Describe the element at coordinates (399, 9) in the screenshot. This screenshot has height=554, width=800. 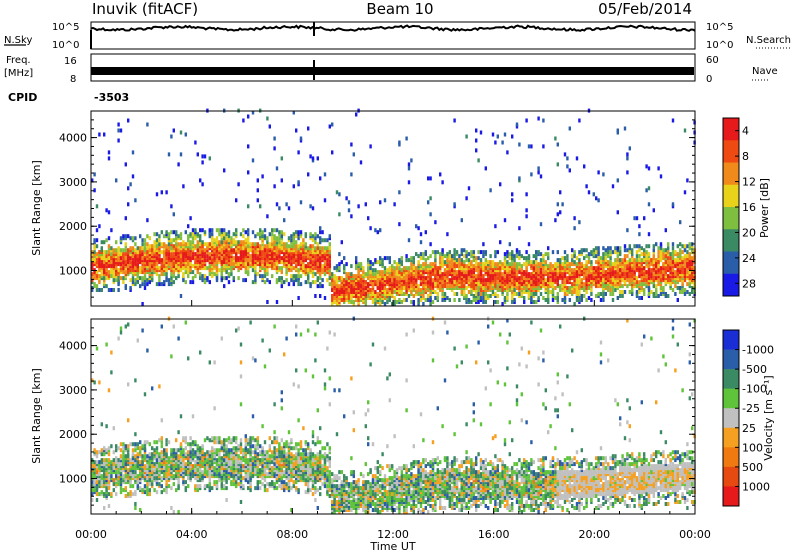
I see `beam-title: Beam 10` at that location.